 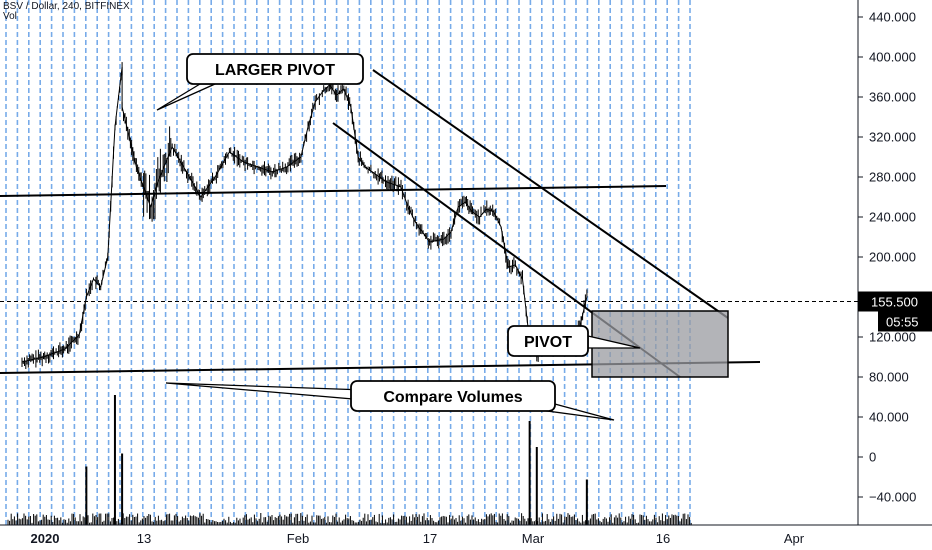 I want to click on price-tick-label: 440.000, so click(x=892, y=17).